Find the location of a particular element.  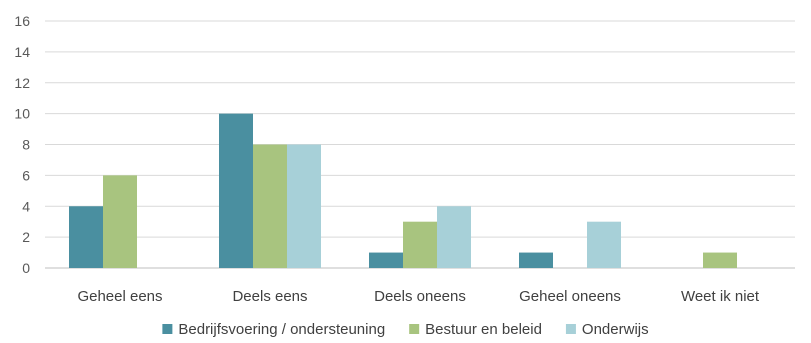

y-axis-ticks: 0 2 4 6 8 10 12 14 16 is located at coordinates (22, 144).